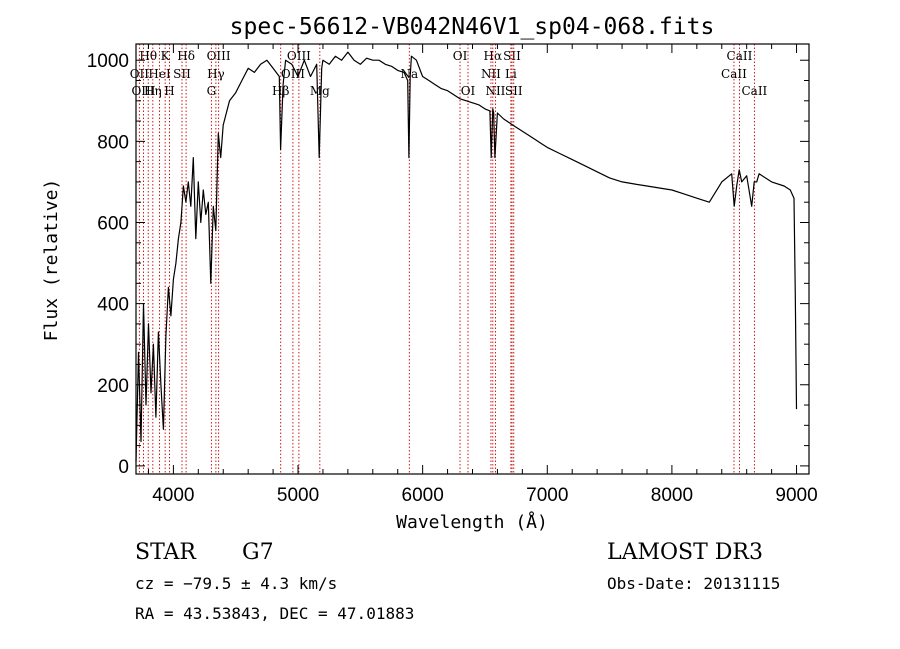 This screenshot has height=649, width=900. What do you see at coordinates (216, 74) in the screenshot?
I see `line-id-label: Hγ` at bounding box center [216, 74].